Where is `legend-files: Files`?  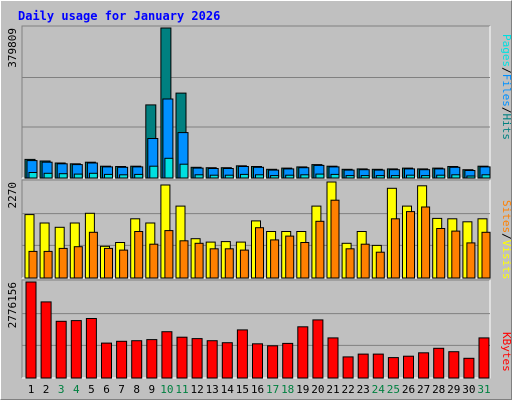 legend-files: Files is located at coordinates (506, 90).